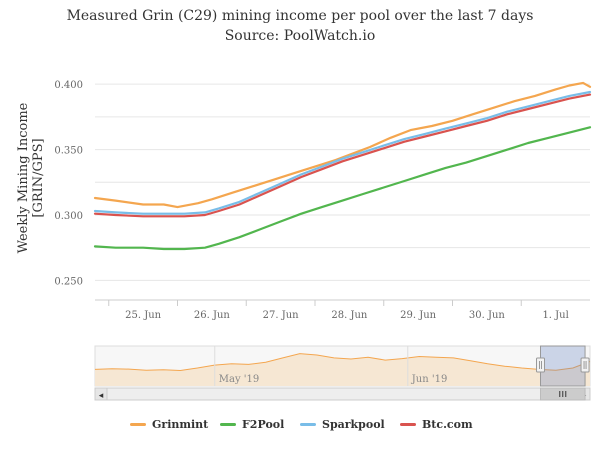 This screenshot has height=450, width=600. I want to click on legend-swatch-btccom, so click(408, 424).